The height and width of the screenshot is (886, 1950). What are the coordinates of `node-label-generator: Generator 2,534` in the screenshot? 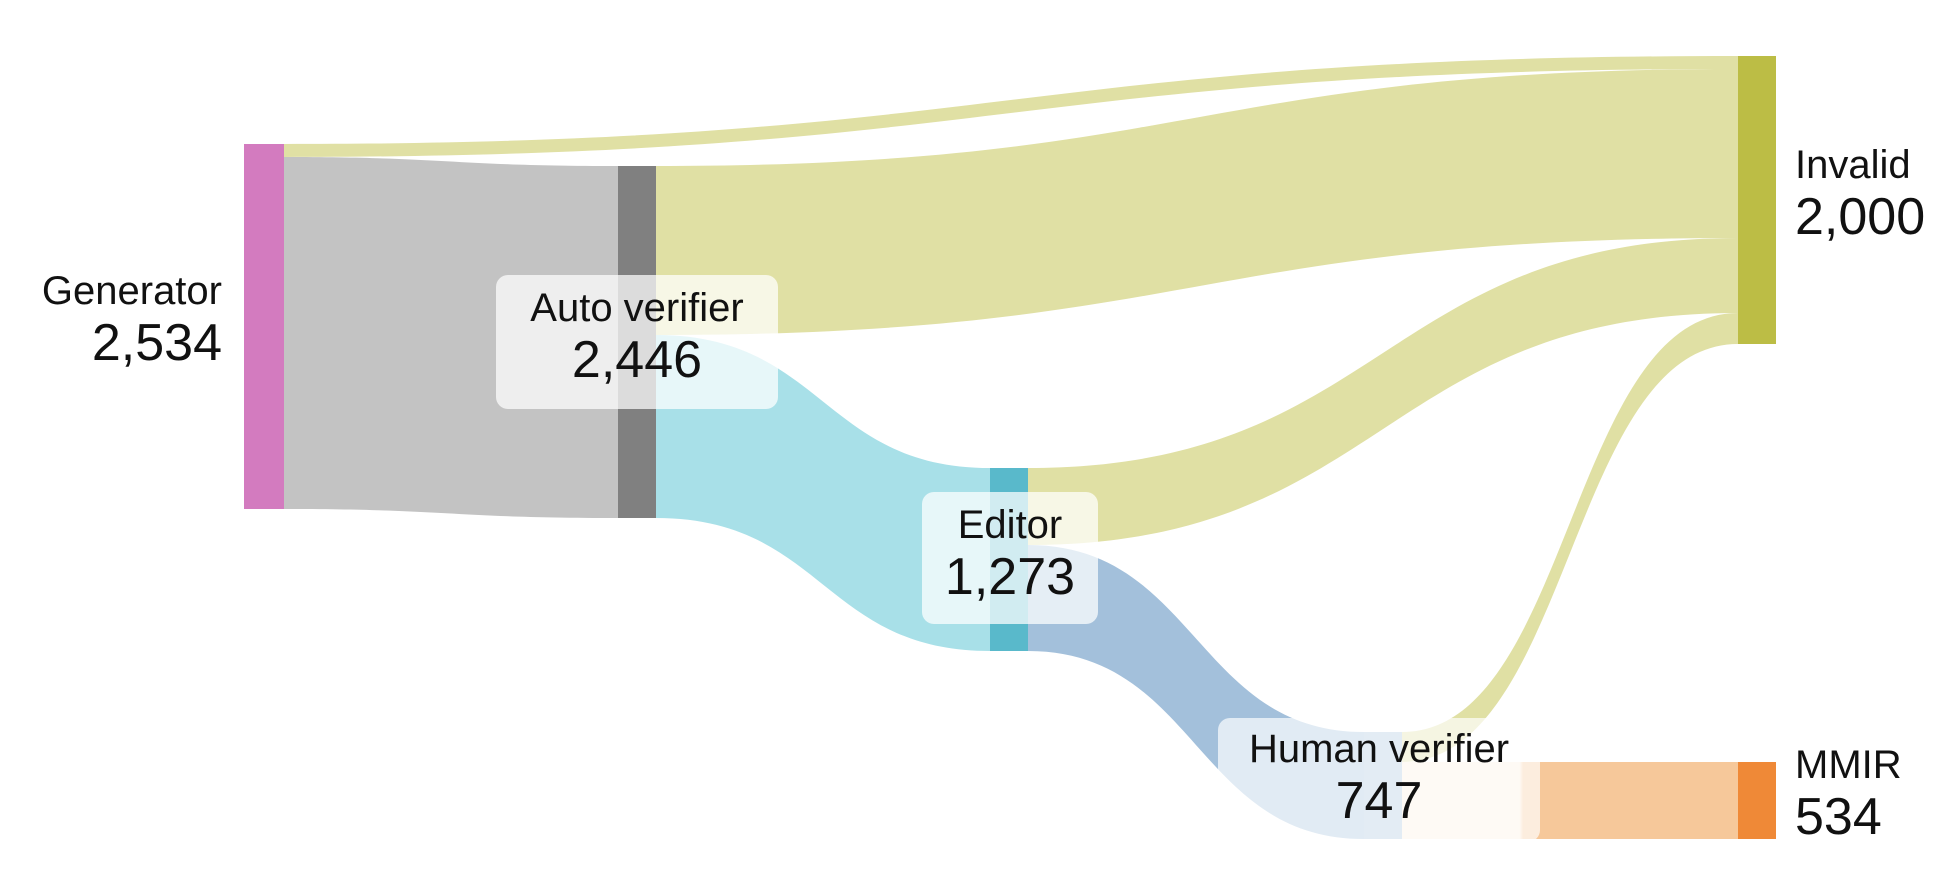 It's located at (115, 321).